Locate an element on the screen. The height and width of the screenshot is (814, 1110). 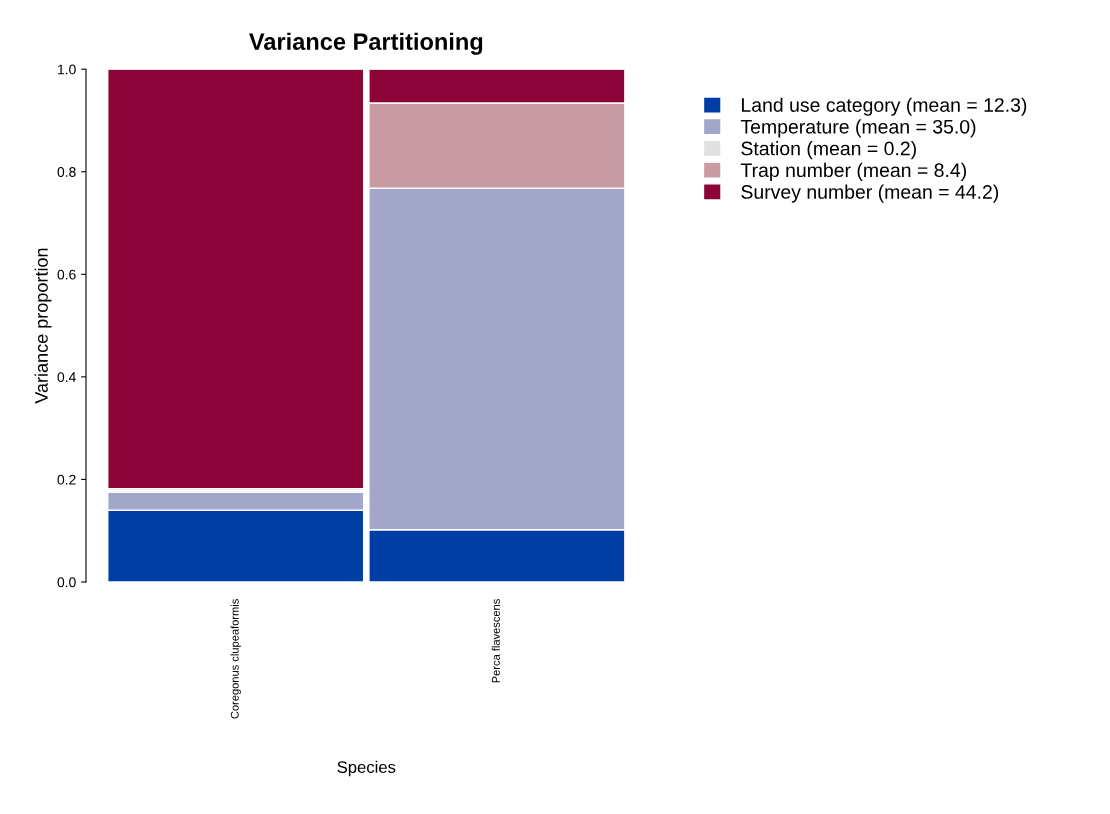
legend-label: Station (mean = 0.2) is located at coordinates (828, 150).